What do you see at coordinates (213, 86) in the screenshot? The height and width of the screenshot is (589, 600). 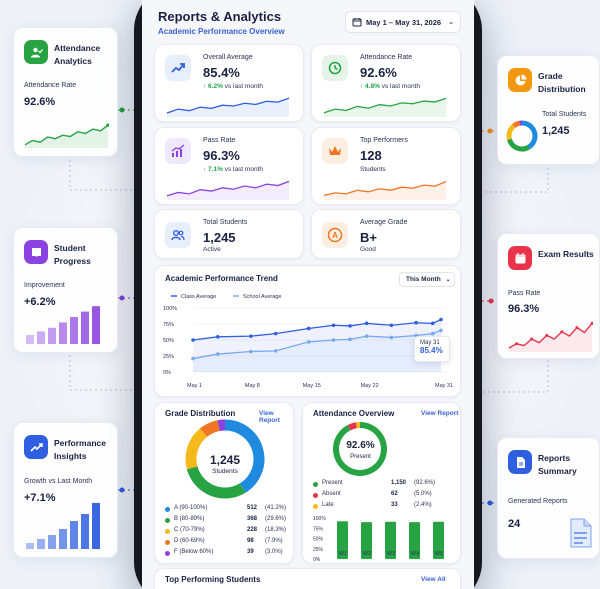 I see `stat-delta-value: ↑ 6.2%` at bounding box center [213, 86].